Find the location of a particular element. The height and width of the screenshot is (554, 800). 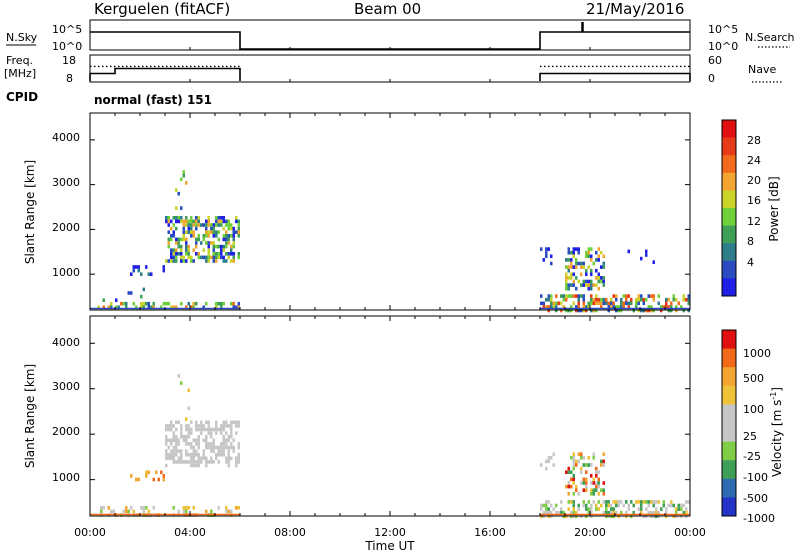

xtick-2: 08:00 is located at coordinates (290, 532).